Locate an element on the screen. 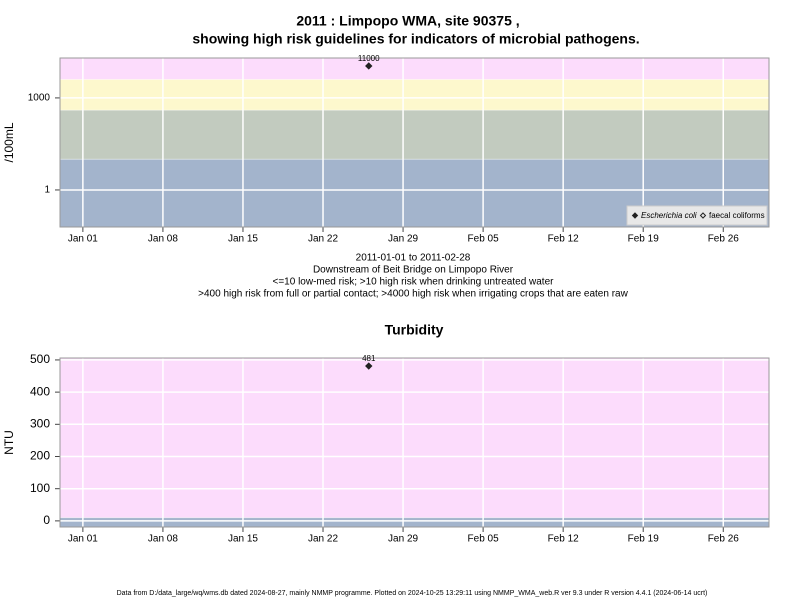  chart-title: Turbidity is located at coordinates (414, 330).